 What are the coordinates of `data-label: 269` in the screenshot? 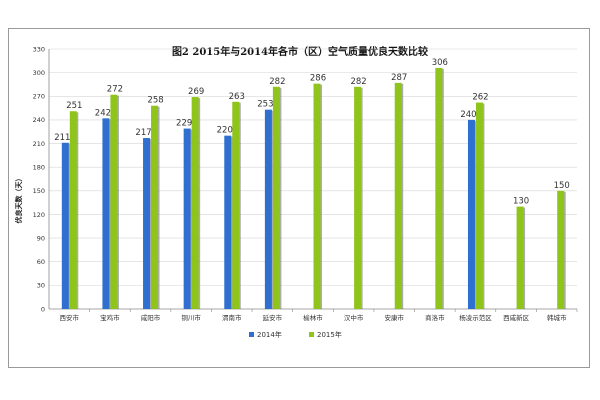 It's located at (196, 92).